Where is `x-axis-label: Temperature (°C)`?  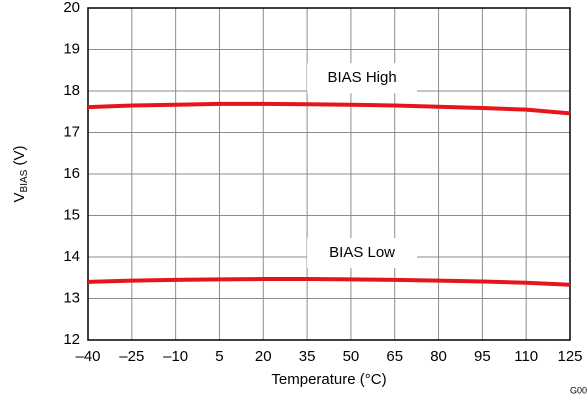
x-axis-label: Temperature (°C) is located at coordinates (328, 379).